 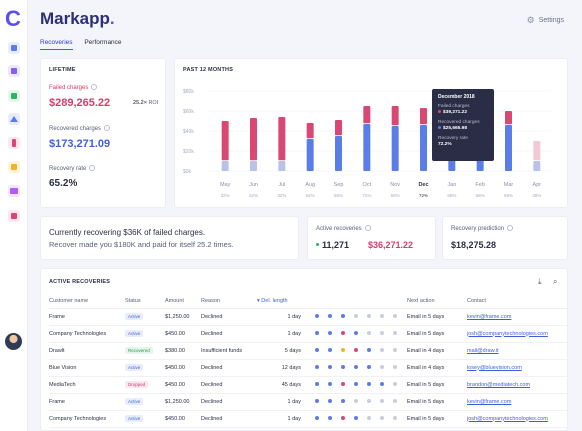 What do you see at coordinates (14, 96) in the screenshot?
I see `list-icon` at bounding box center [14, 96].